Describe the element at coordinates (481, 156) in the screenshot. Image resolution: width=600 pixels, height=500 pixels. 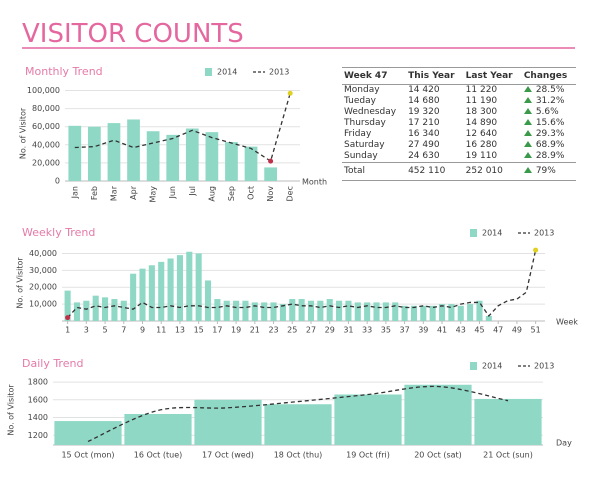
I see `cell-text: 19 110` at that location.